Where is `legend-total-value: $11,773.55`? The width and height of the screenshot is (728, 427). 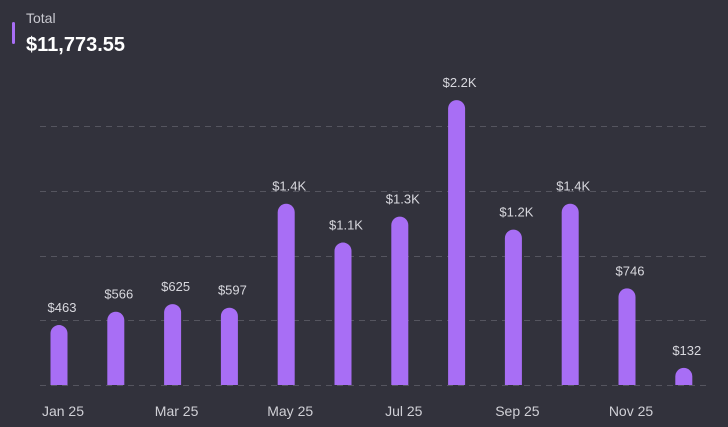 legend-total-value: $11,773.55 is located at coordinates (75, 45).